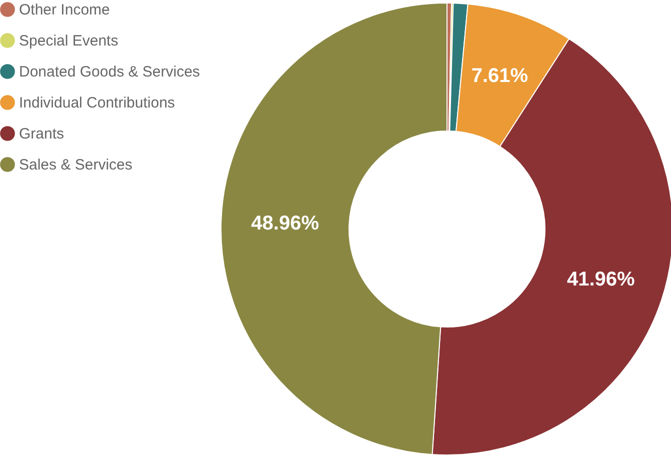 Image resolution: width=671 pixels, height=457 pixels. Describe the element at coordinates (41, 134) in the screenshot. I see `legend-label: Grants` at that location.